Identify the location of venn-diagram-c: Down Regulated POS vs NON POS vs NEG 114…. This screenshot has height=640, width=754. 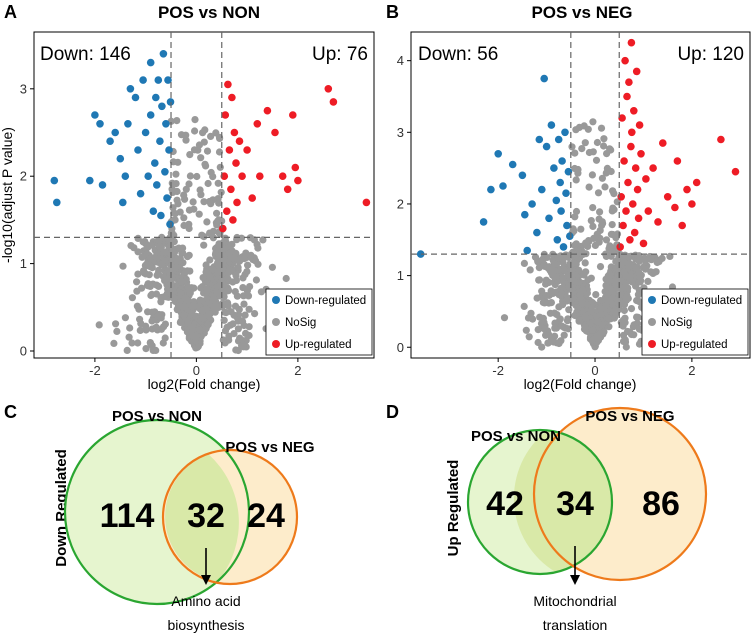
(184, 520).